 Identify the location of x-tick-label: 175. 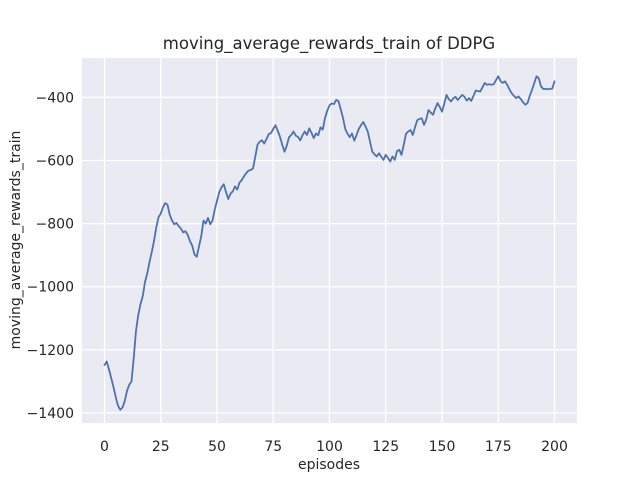
(498, 447).